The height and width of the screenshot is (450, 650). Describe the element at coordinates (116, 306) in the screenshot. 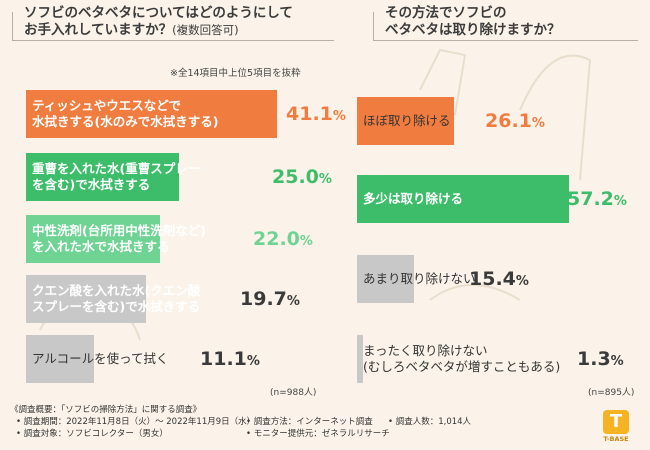

I see `bar-label-line: スプレーを含む)で水拭きする` at that location.